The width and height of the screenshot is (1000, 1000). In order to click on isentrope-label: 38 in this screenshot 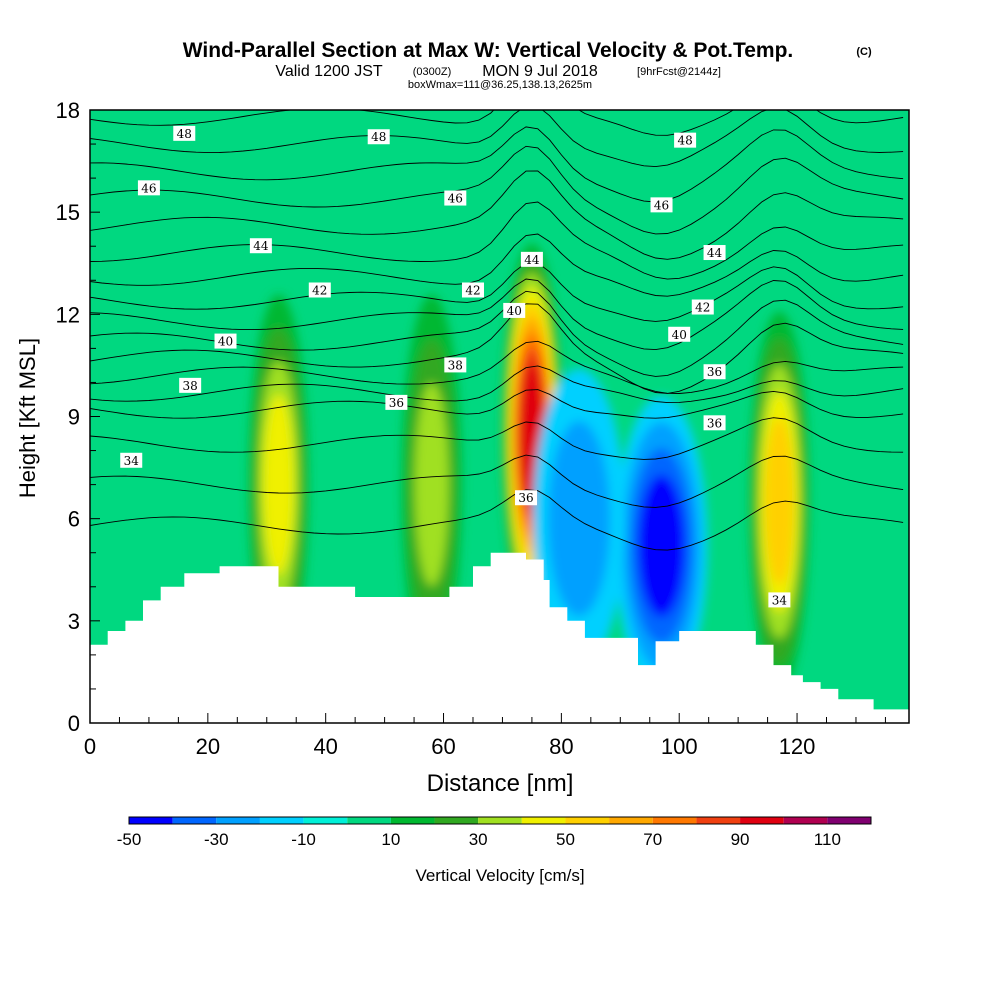, I will do `click(455, 365)`.